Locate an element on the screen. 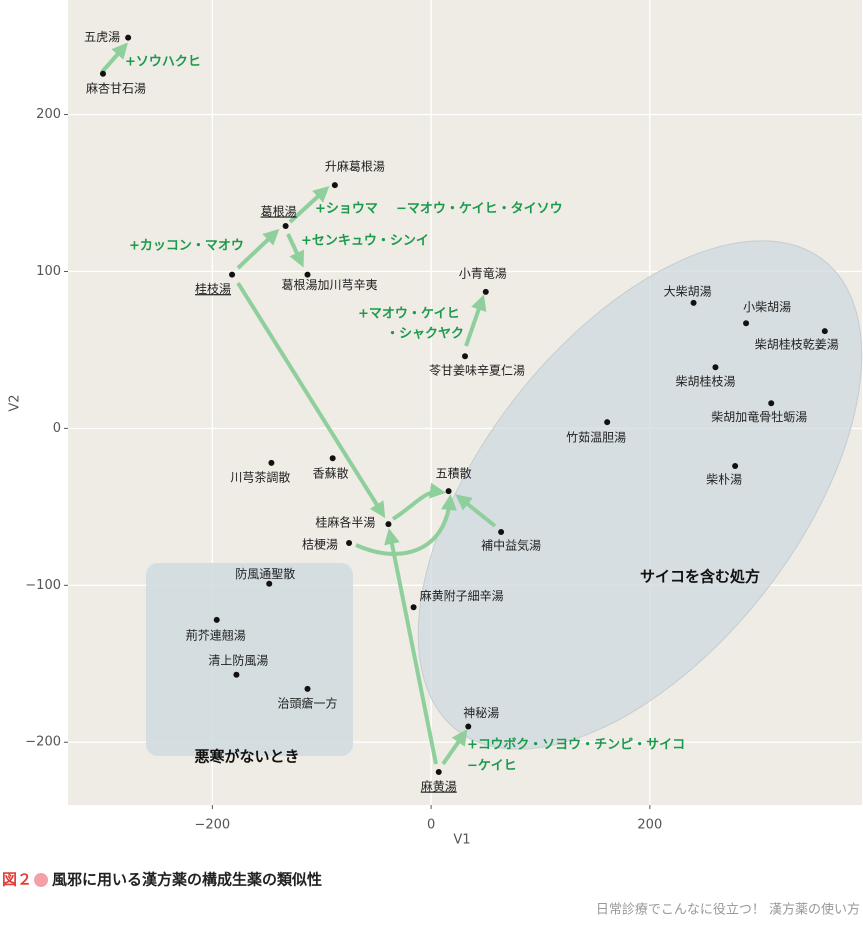  point-label: 大柴胡湯 is located at coordinates (688, 291).